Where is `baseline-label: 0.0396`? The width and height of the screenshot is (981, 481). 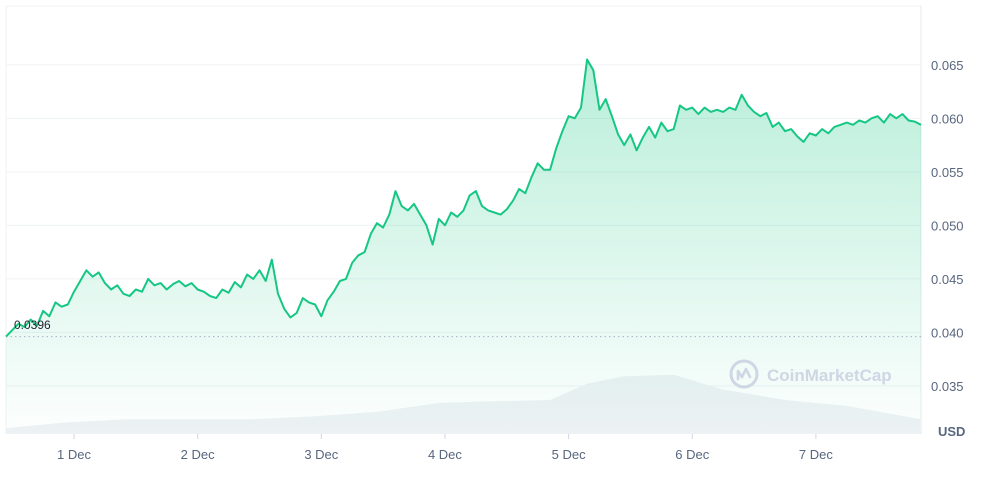 baseline-label: 0.0396 is located at coordinates (32, 325).